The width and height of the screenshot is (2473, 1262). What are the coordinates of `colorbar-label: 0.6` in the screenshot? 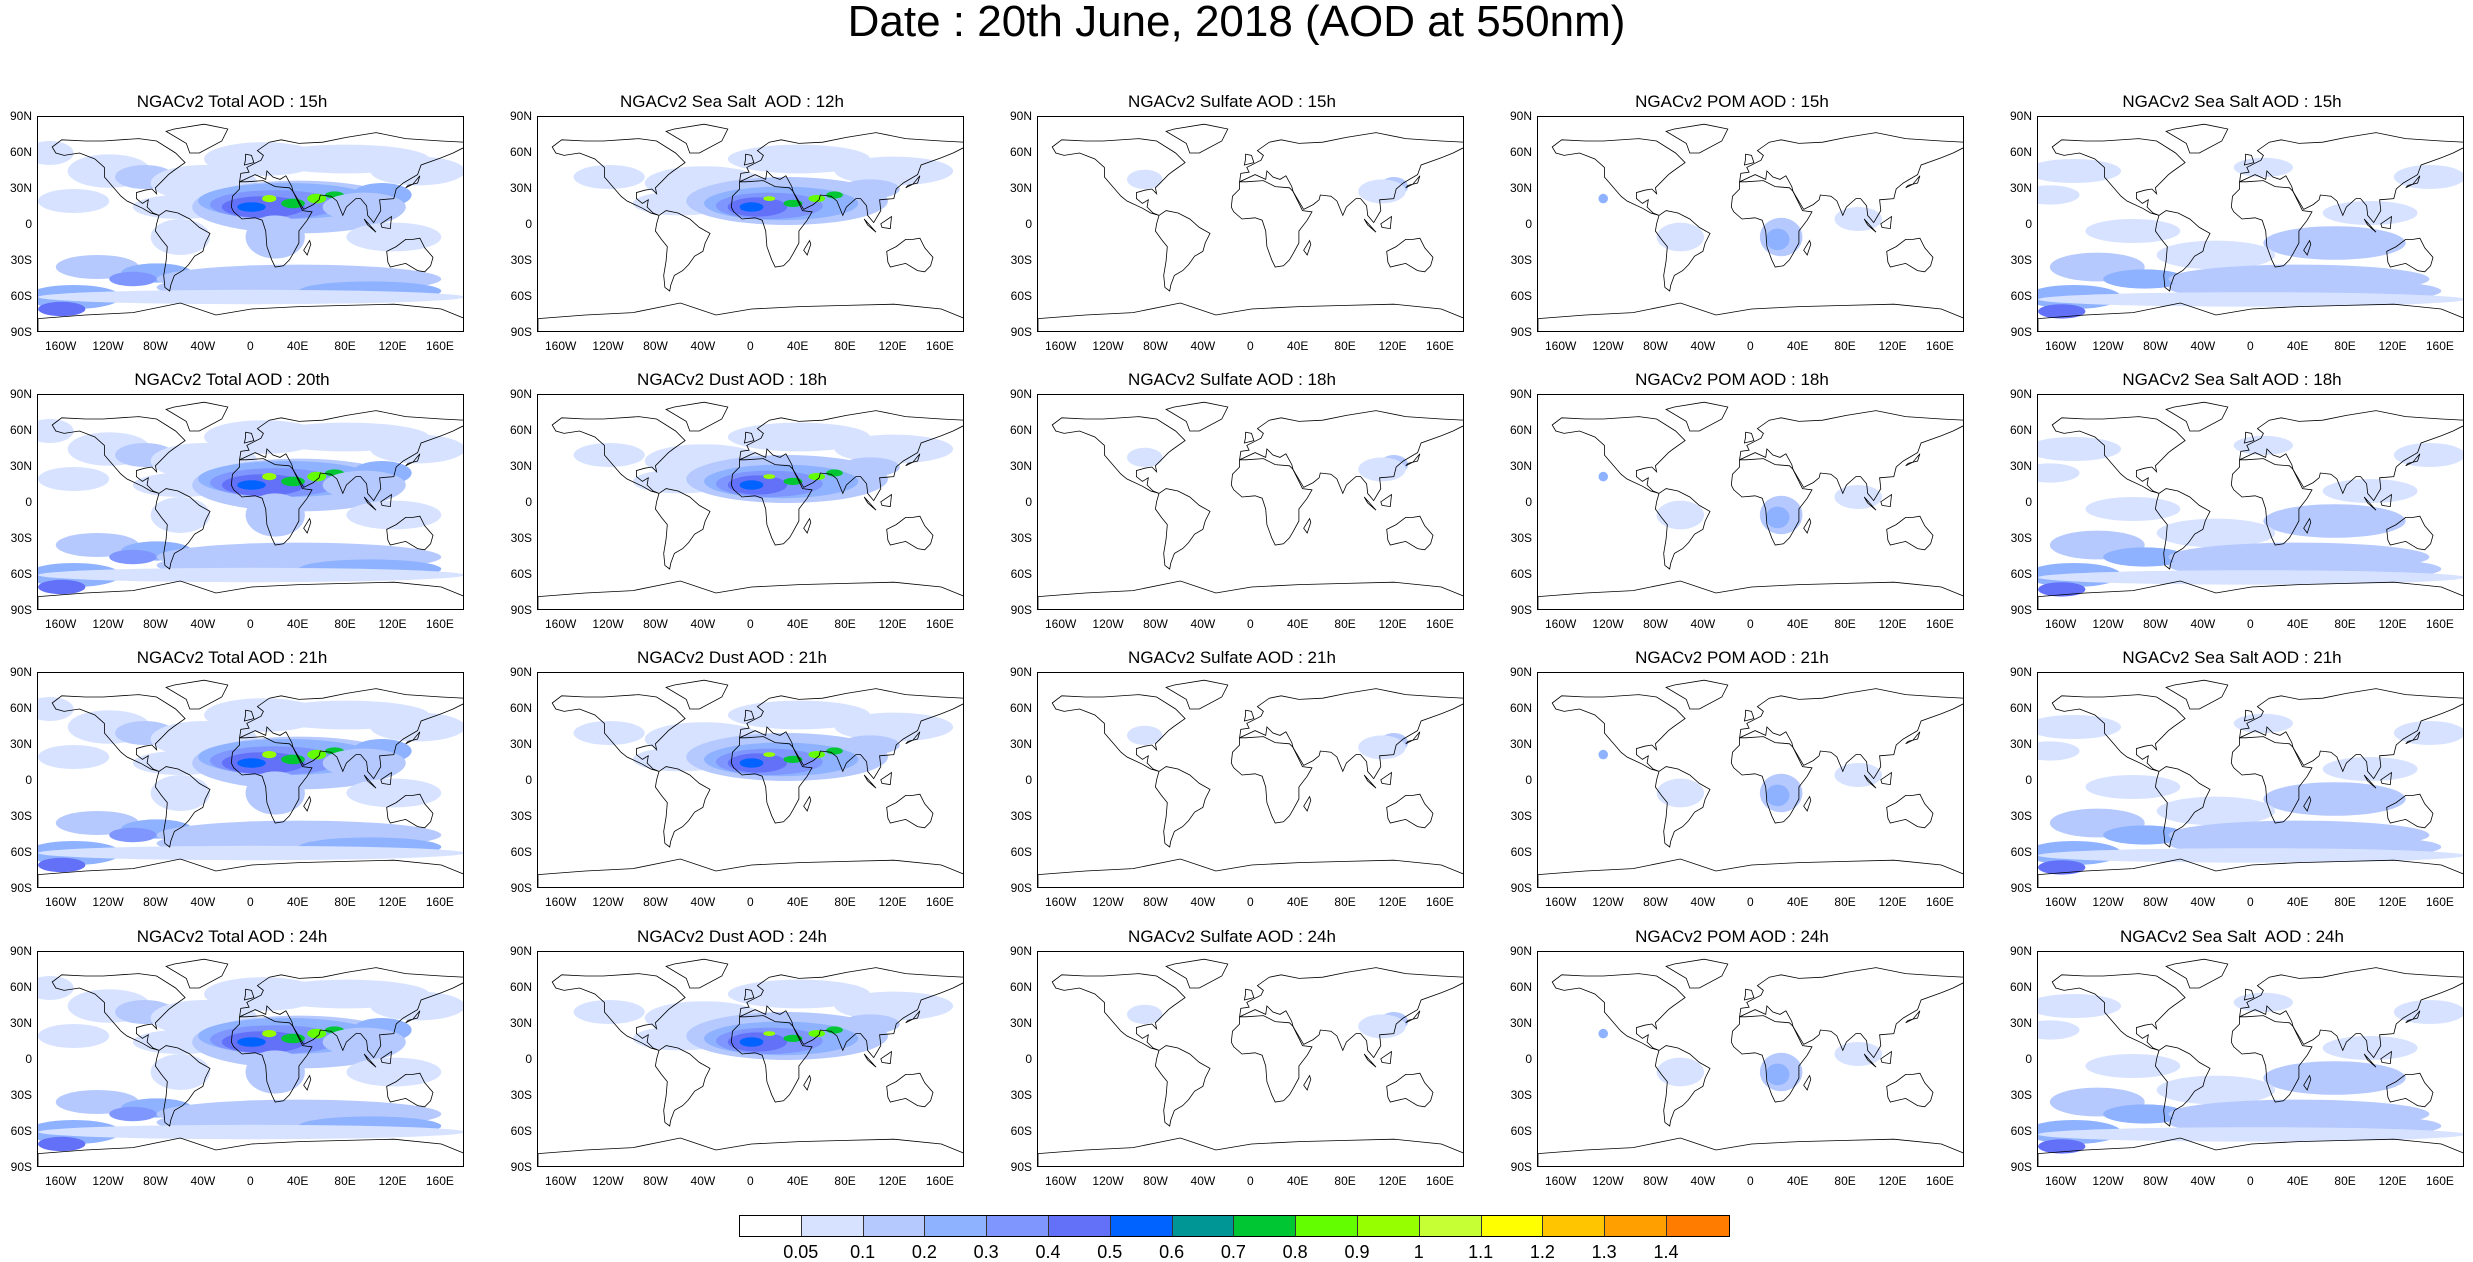 It's located at (1172, 1252).